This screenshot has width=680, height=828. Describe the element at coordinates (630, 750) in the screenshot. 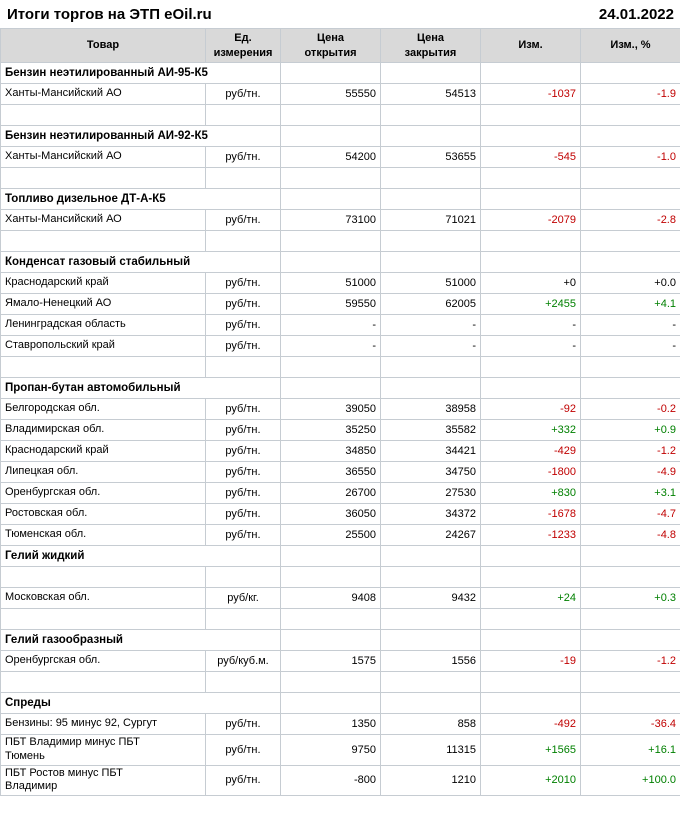

I see `cell-chg_pct: +16.1` at that location.